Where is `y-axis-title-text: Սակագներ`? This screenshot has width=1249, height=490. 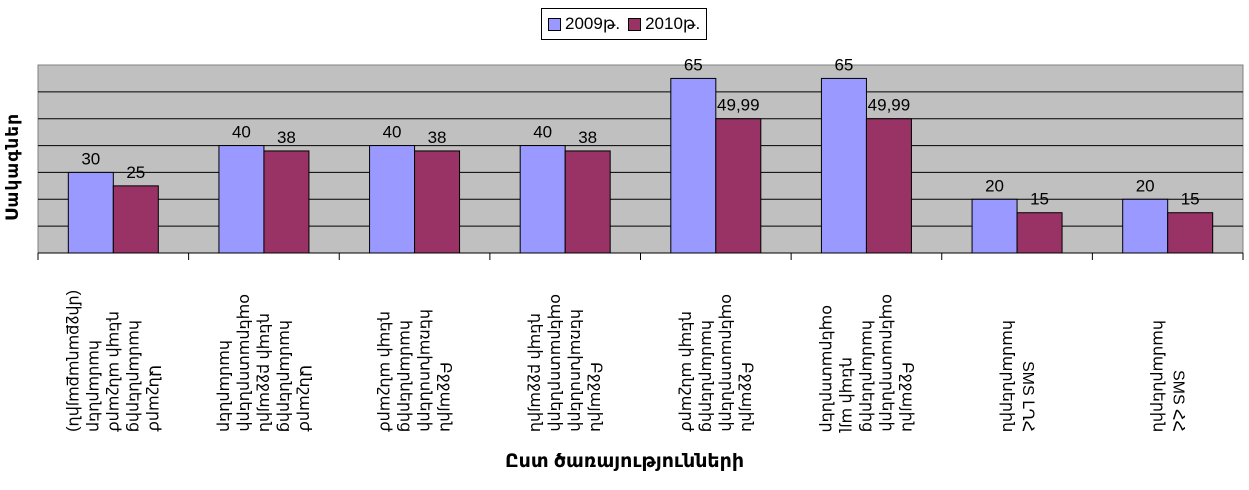 y-axis-title-text: Սակագներ is located at coordinates (13, 167).